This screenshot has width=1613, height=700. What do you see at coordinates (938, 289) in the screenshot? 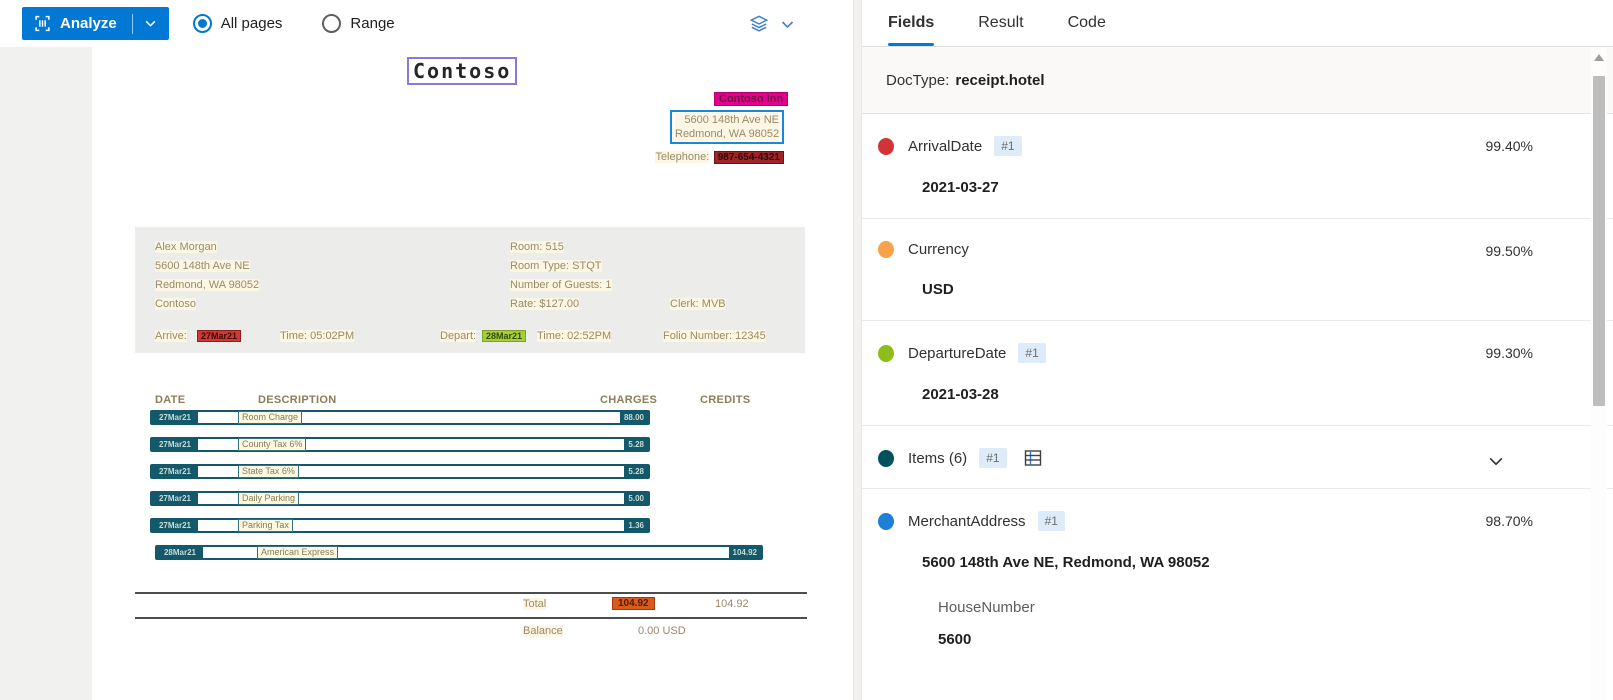
I see `field-value: USD` at bounding box center [938, 289].